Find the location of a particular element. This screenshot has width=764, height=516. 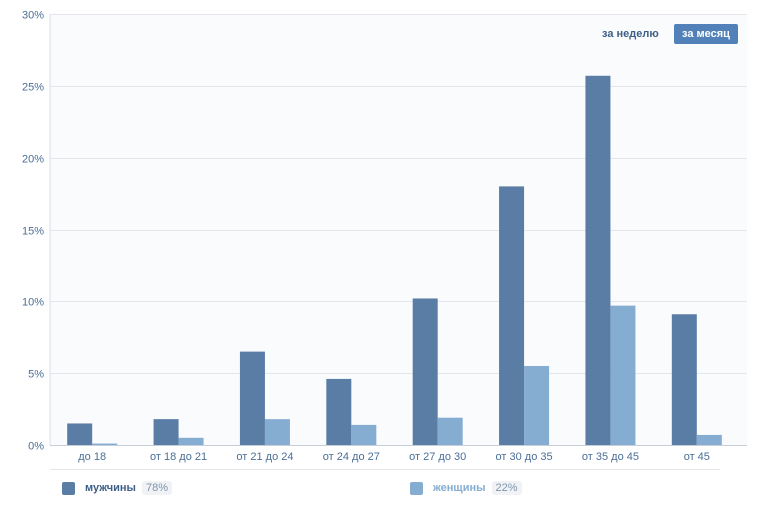

legend-swatch-men is located at coordinates (68, 488).